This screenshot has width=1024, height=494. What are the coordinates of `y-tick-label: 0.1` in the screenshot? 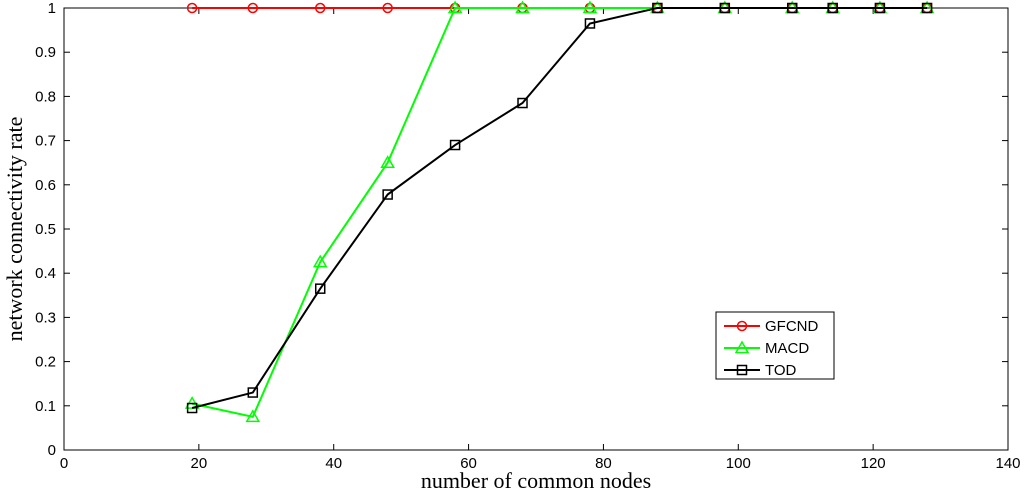 It's located at (45, 406).